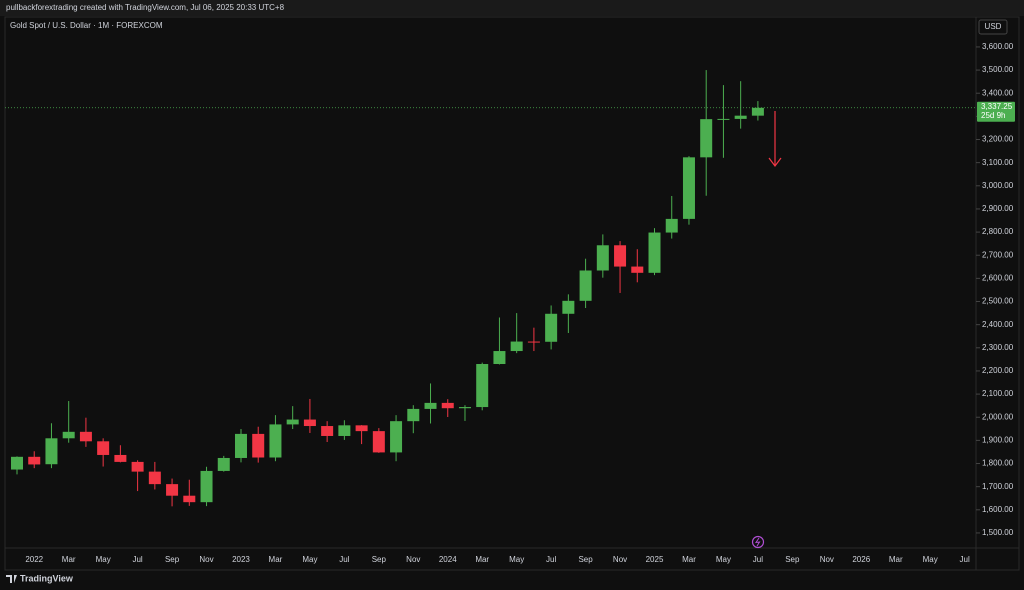 The height and width of the screenshot is (590, 1024). Describe the element at coordinates (998, 69) in the screenshot. I see `y-tick-label: 3,500.00` at that location.